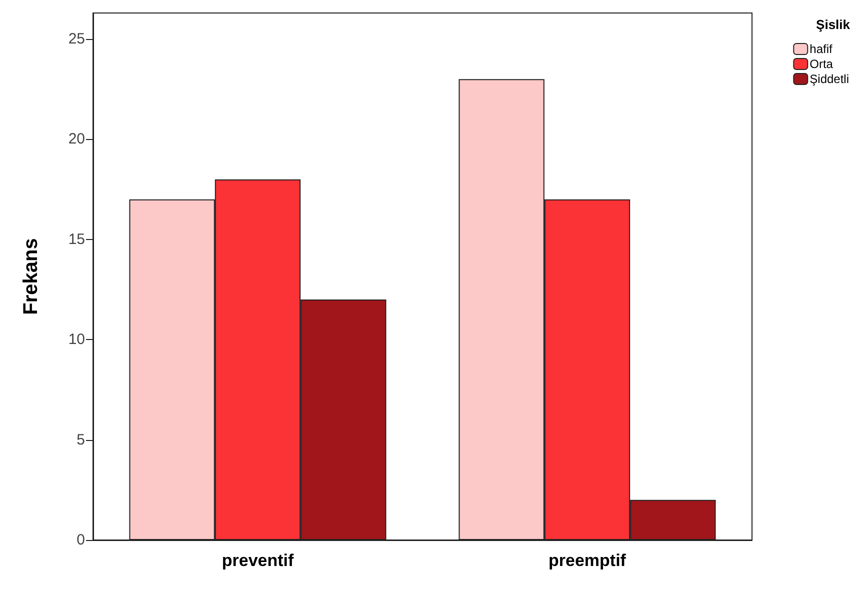 The width and height of the screenshot is (864, 593). What do you see at coordinates (821, 49) in the screenshot?
I see `legend-label: hafif` at bounding box center [821, 49].